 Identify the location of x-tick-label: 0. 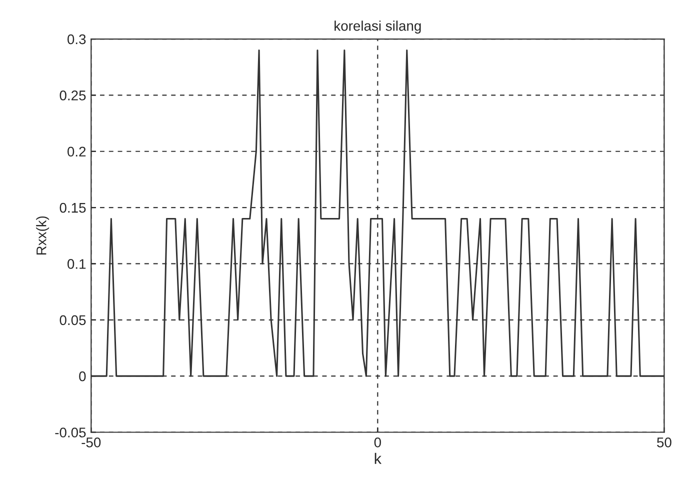
(377, 442).